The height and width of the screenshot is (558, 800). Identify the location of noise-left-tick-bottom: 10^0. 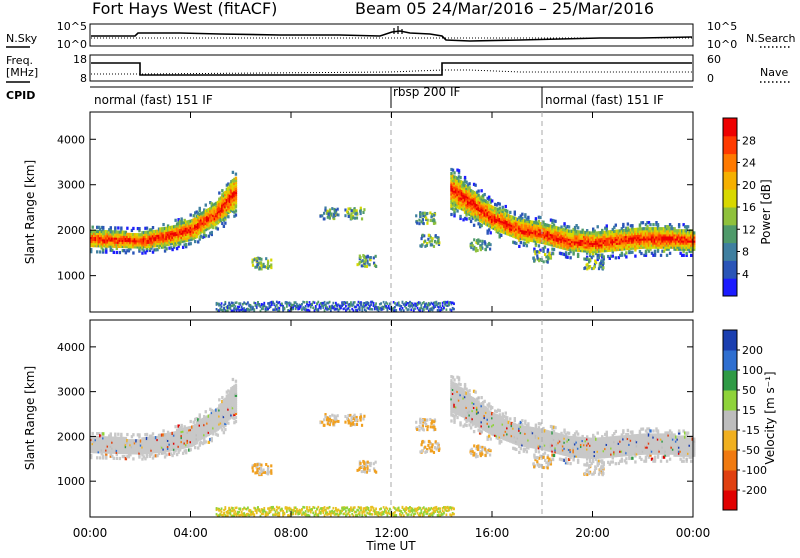
(72, 44).